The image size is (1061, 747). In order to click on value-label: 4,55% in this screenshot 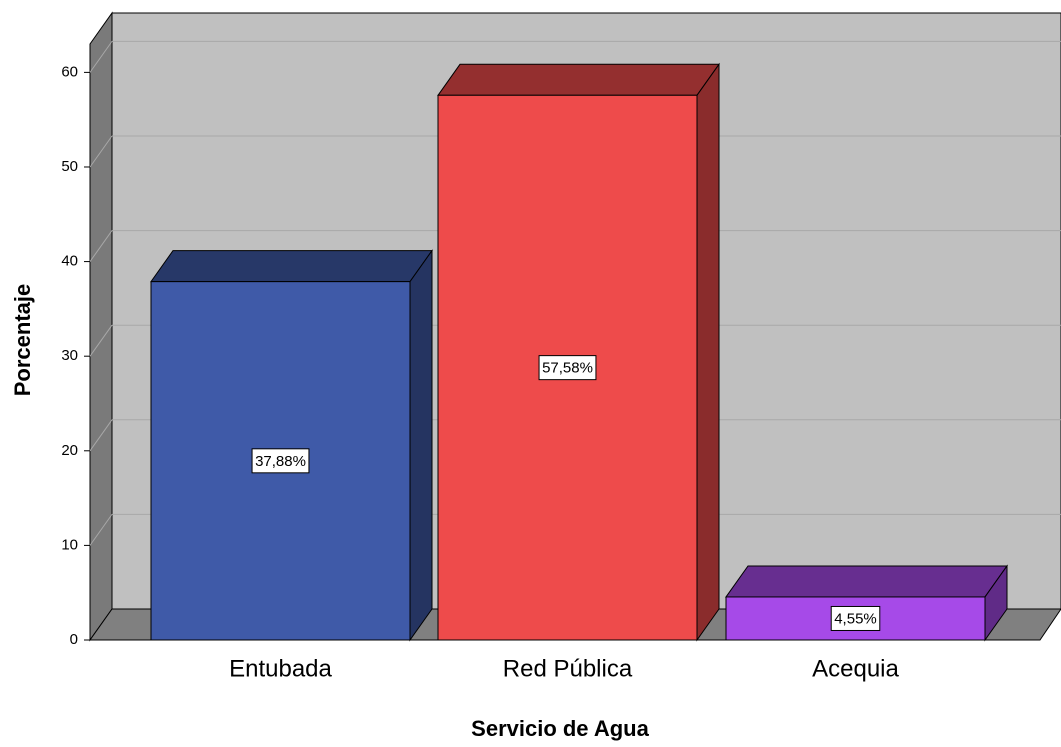, I will do `click(855, 618)`.